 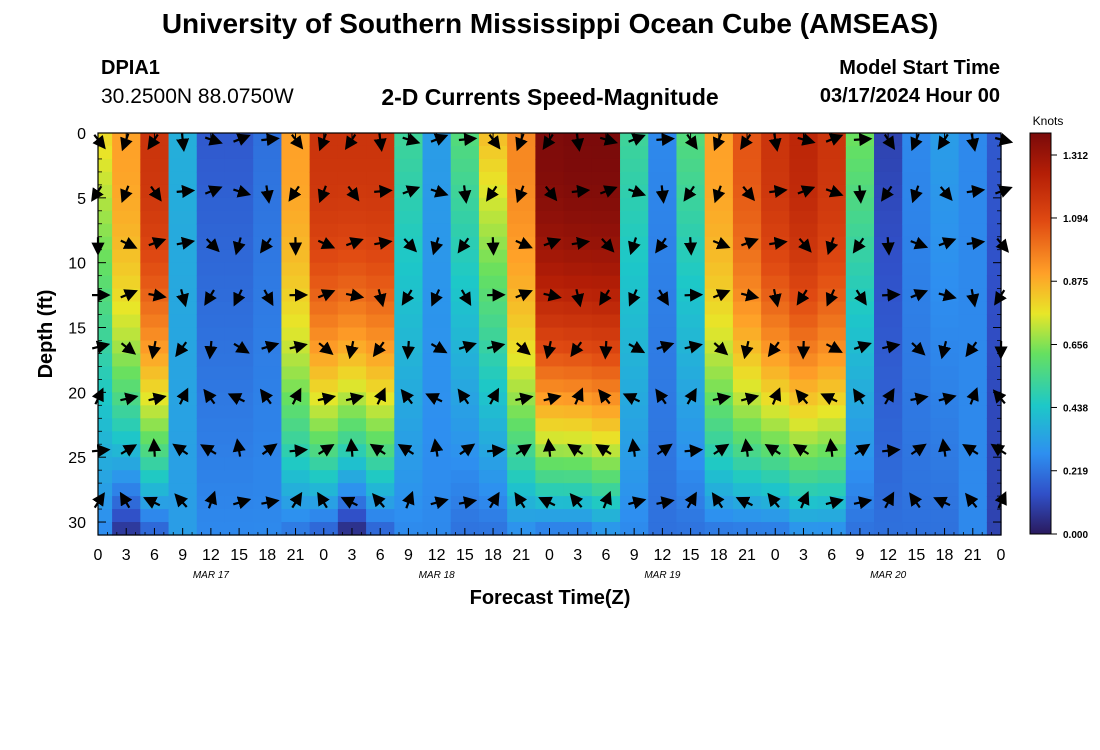 What do you see at coordinates (691, 555) in the screenshot?
I see `x-tick-label: 15` at bounding box center [691, 555].